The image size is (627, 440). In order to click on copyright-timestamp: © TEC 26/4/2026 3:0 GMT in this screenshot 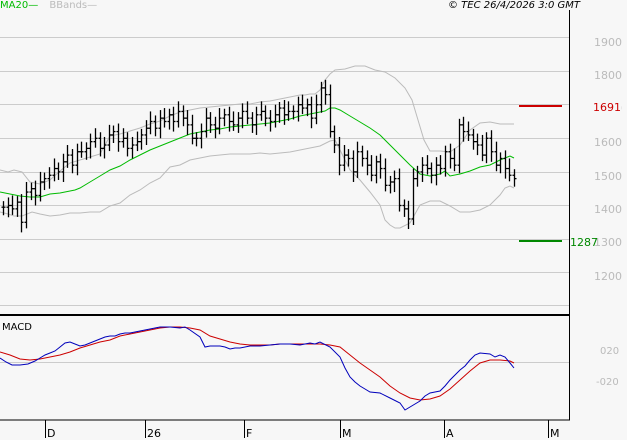, I will do `click(514, 5)`.